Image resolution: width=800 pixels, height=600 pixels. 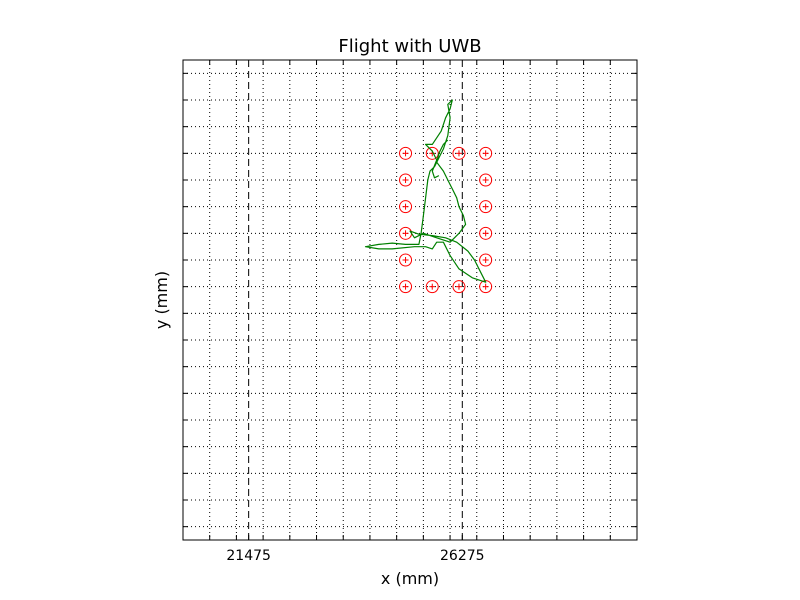 I want to click on chart-title: Flight with UWB, so click(x=409, y=46).